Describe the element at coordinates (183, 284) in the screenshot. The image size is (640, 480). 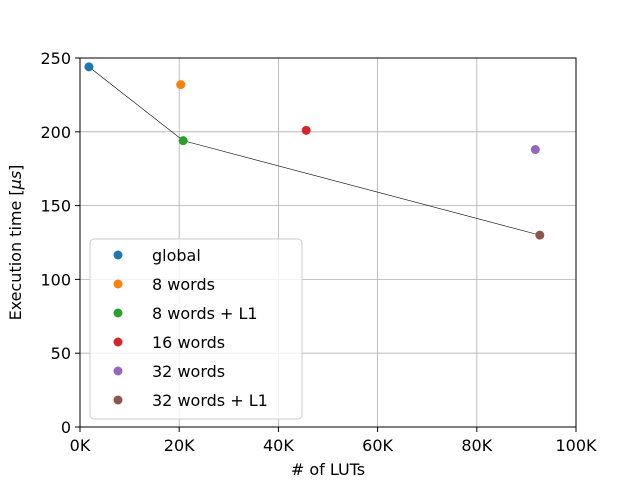
I see `legend-label: 8 words` at that location.